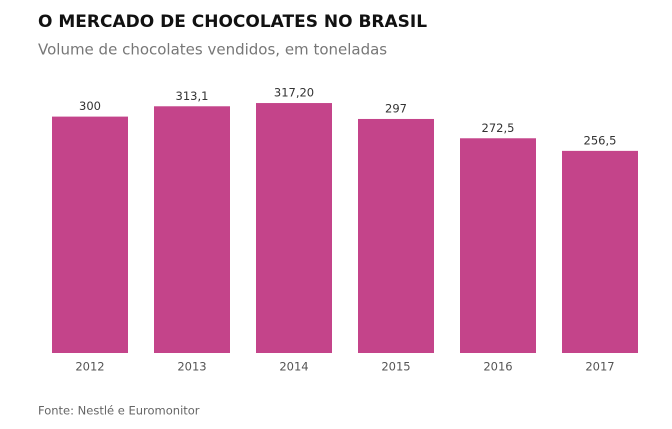 This screenshot has height=429, width=672. I want to click on data-label: 300, so click(90, 106).